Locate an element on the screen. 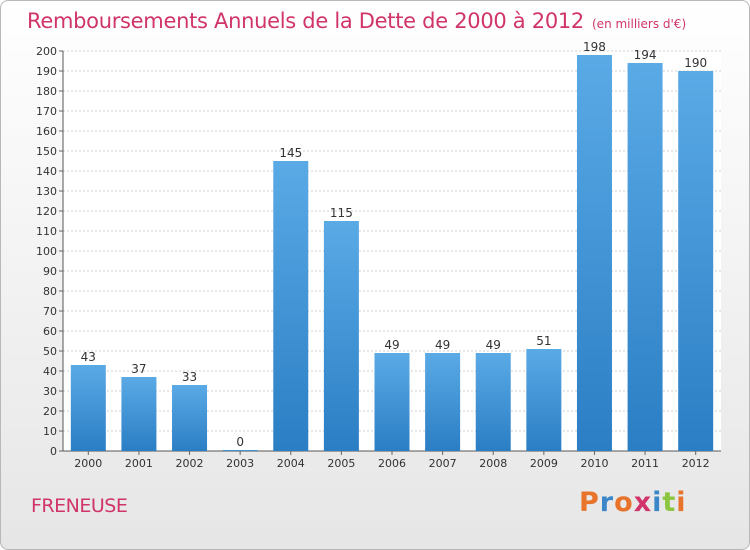 The image size is (750, 550). y-tick-label: 190 is located at coordinates (46, 71).